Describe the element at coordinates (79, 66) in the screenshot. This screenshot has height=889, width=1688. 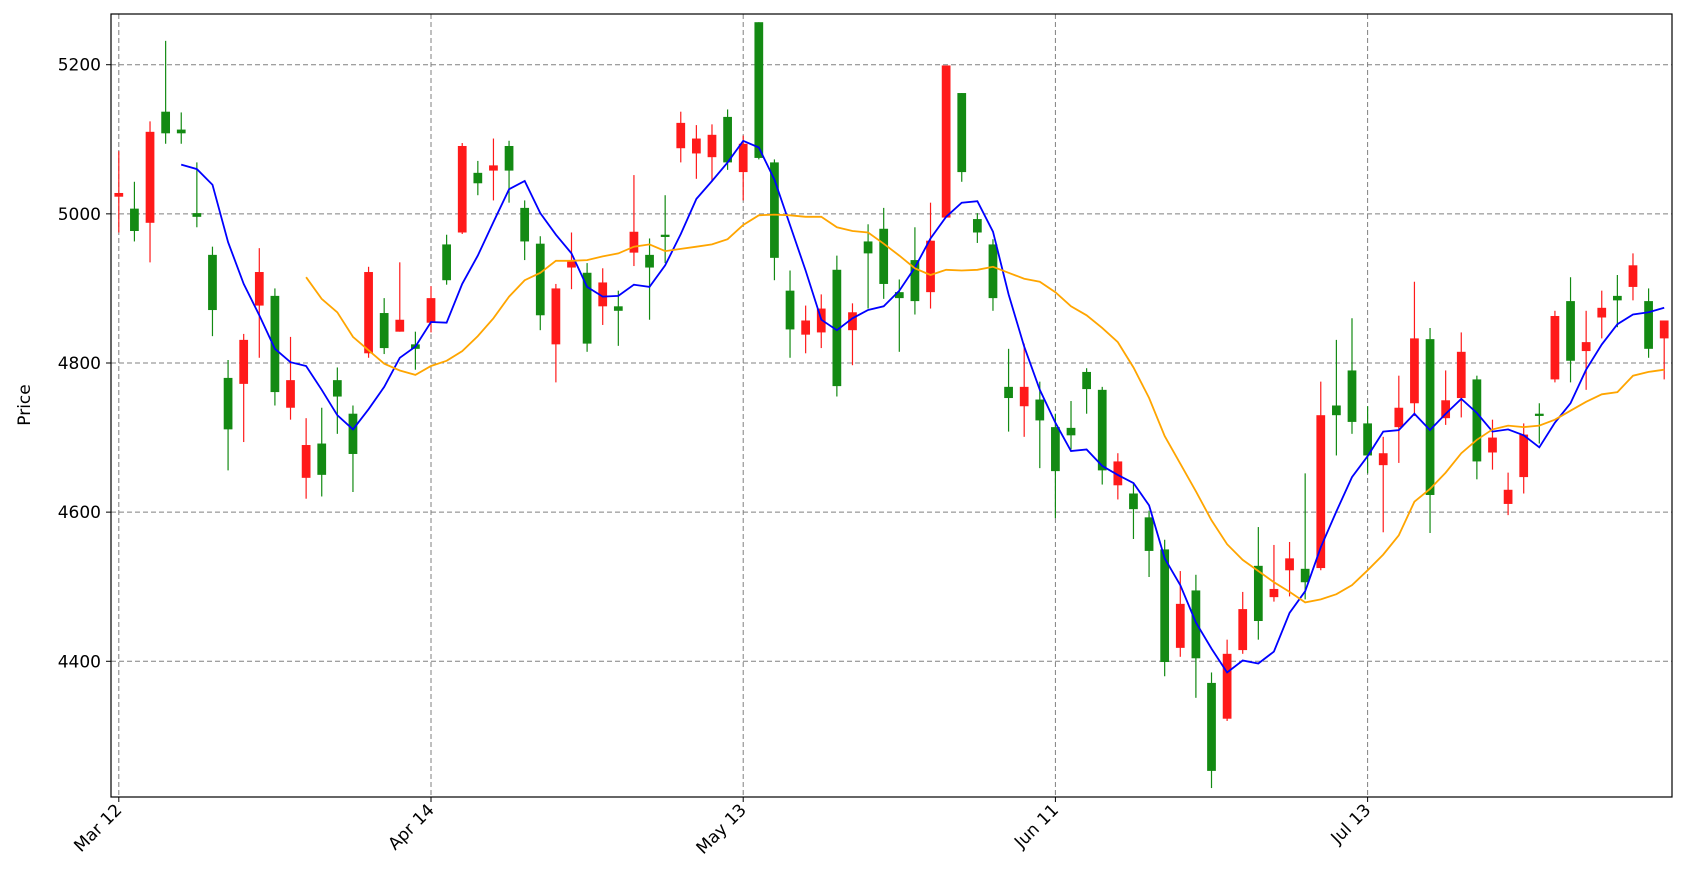
I see `y-tick-label: 5200` at that location.